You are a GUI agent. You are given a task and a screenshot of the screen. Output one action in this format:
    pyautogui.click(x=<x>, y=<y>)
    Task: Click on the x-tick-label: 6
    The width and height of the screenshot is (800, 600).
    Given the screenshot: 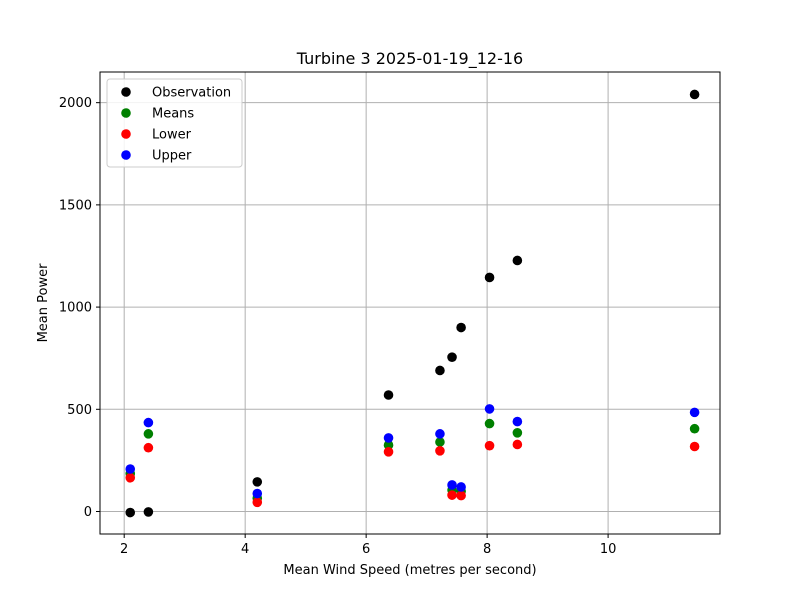 What is the action you would take?
    pyautogui.click(x=366, y=549)
    